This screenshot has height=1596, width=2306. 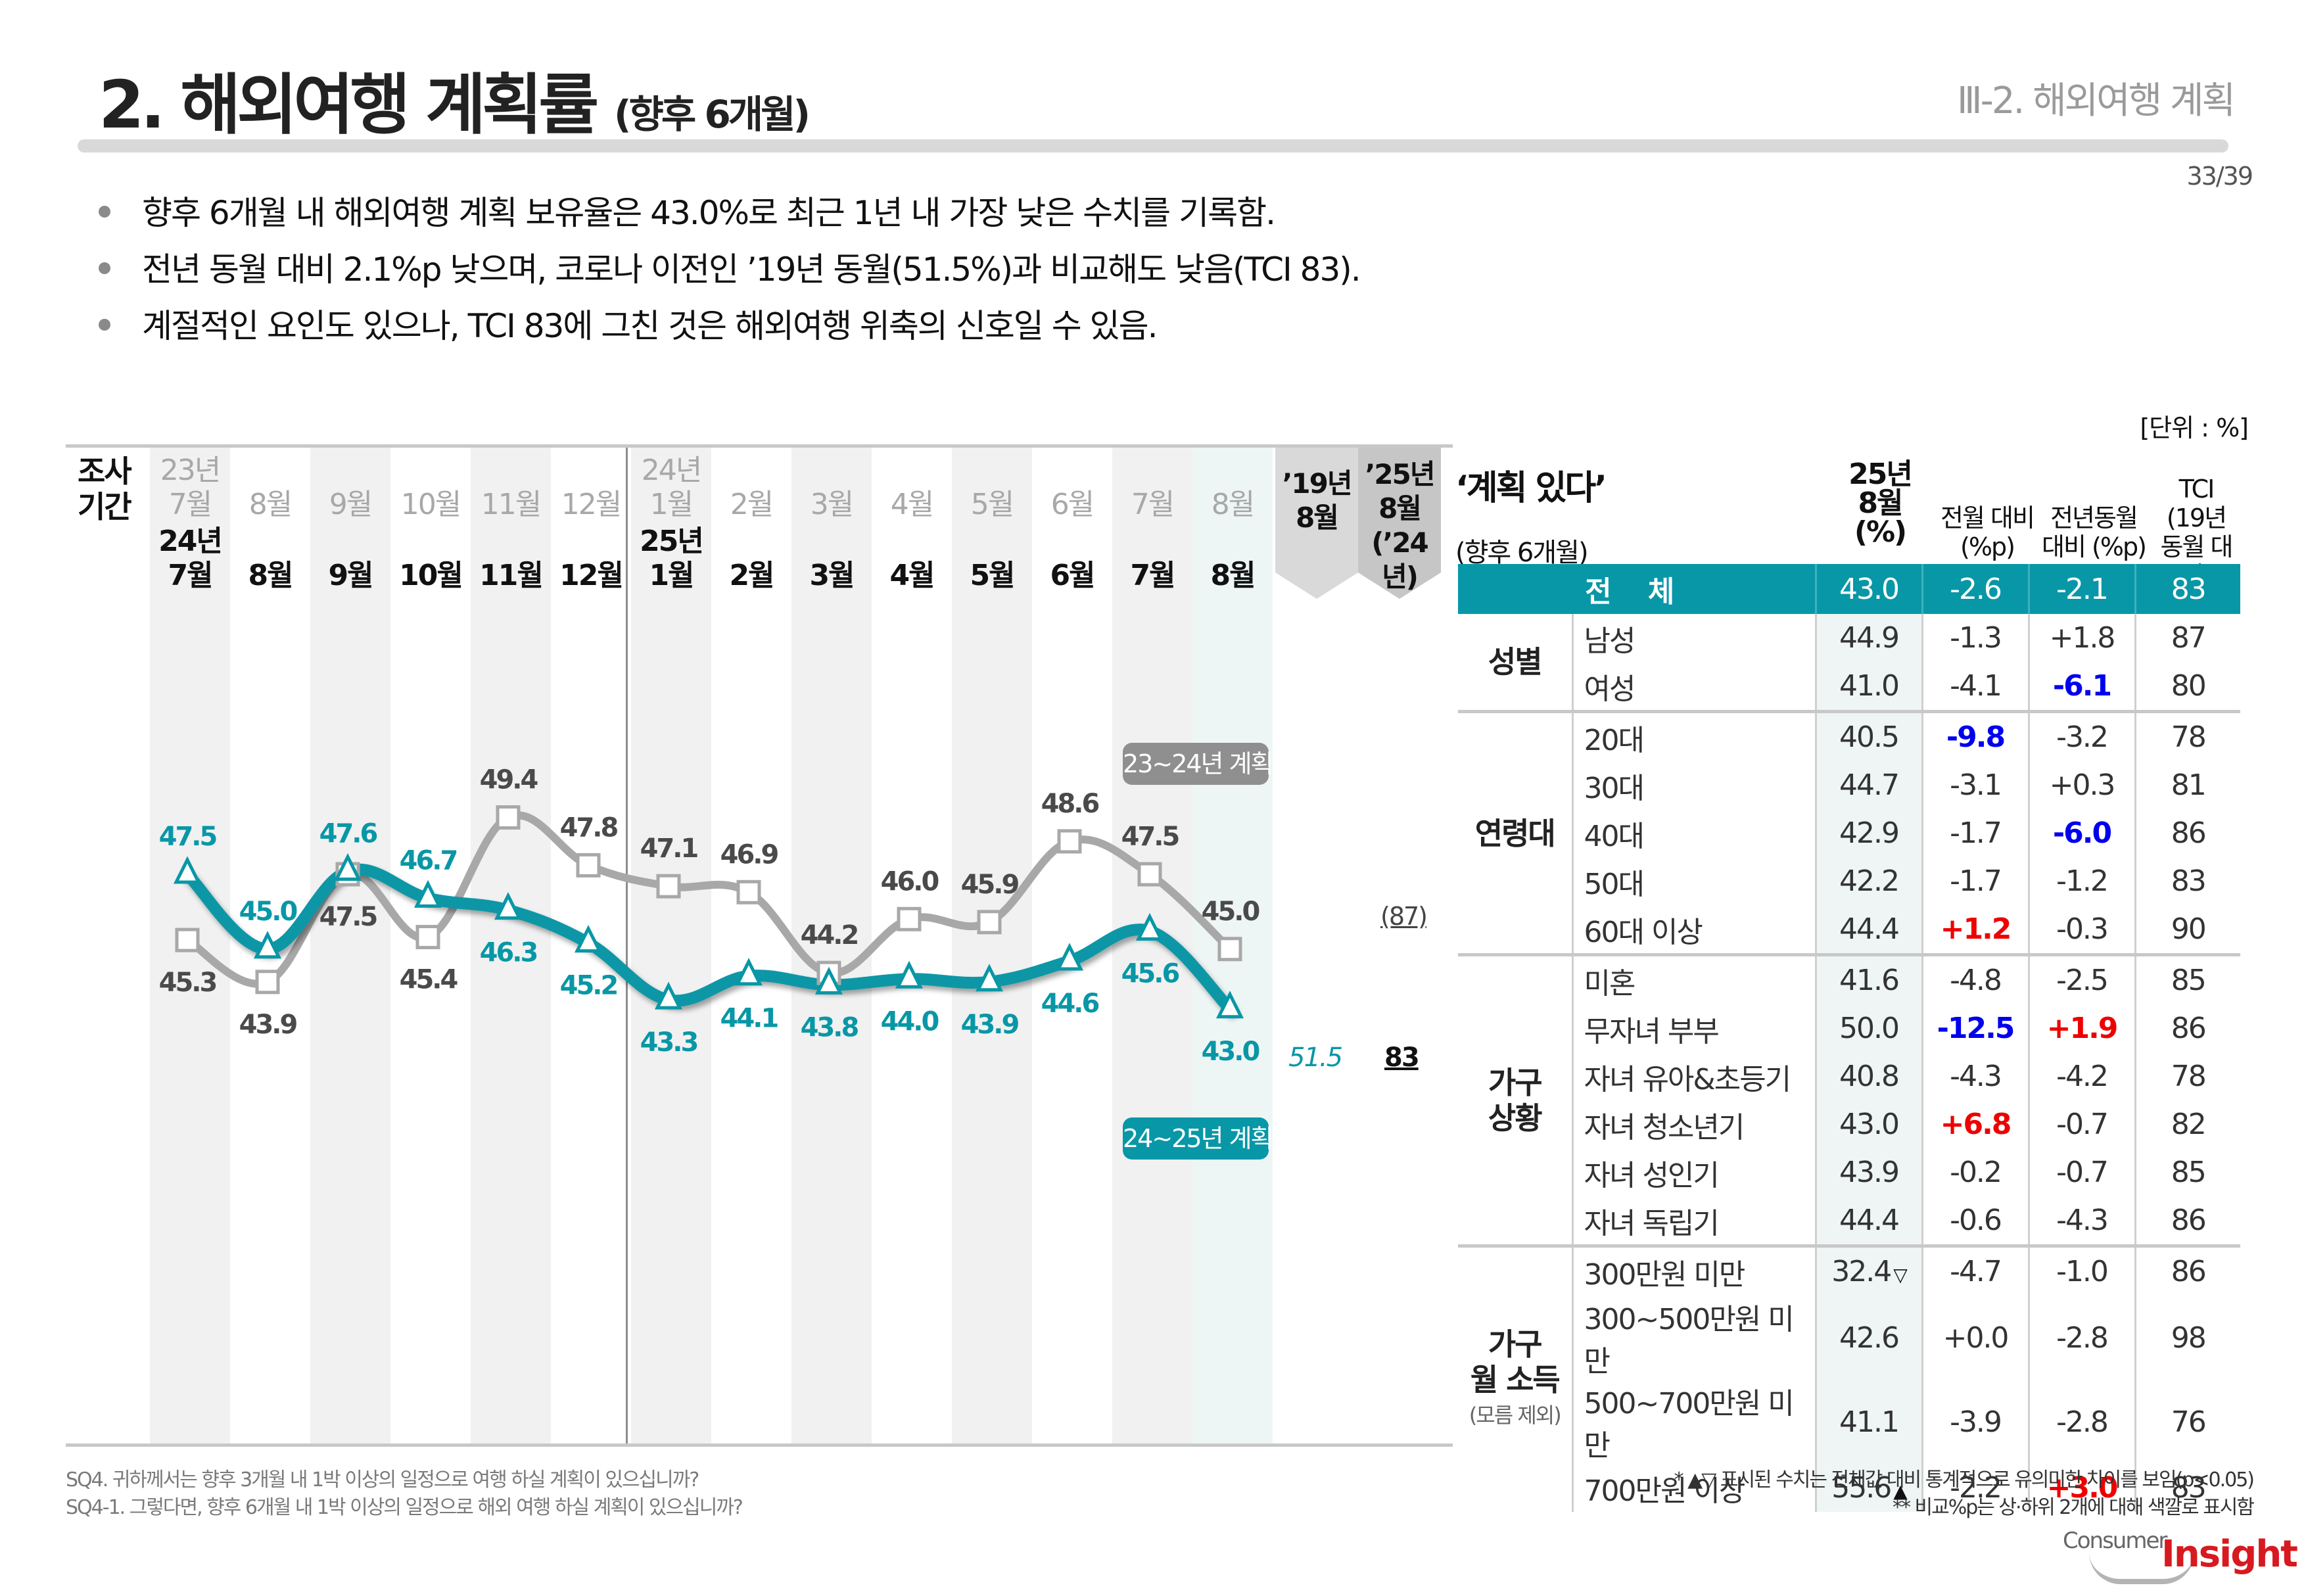 What do you see at coordinates (2081, 1076) in the screenshot?
I see `row-yoy: -4.2` at bounding box center [2081, 1076].